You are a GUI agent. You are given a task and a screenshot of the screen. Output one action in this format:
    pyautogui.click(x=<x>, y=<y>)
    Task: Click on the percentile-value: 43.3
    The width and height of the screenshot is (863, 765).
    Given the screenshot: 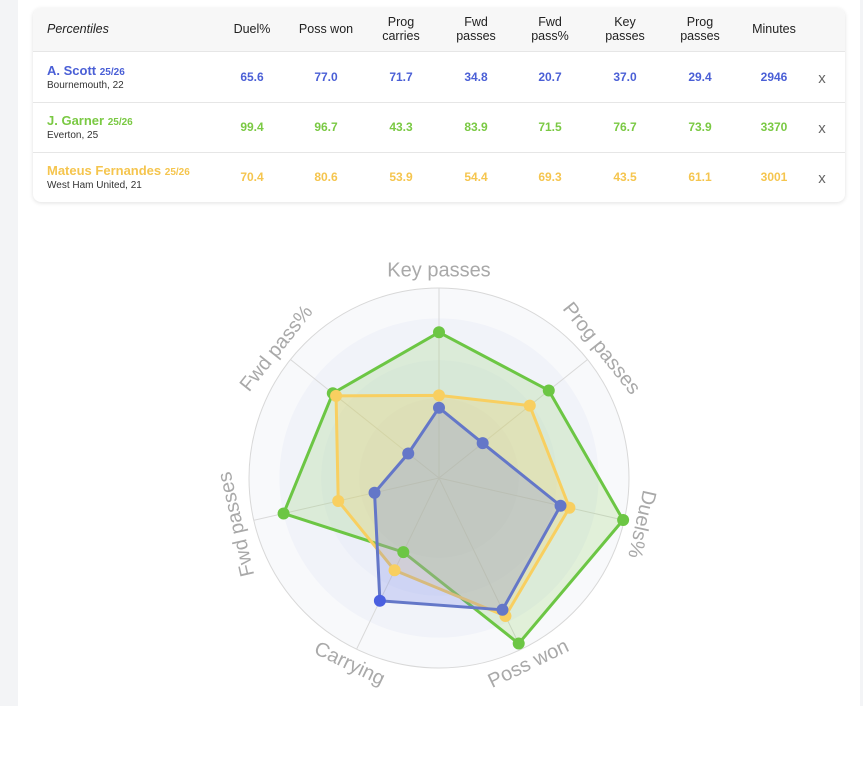 What is the action you would take?
    pyautogui.click(x=401, y=127)
    